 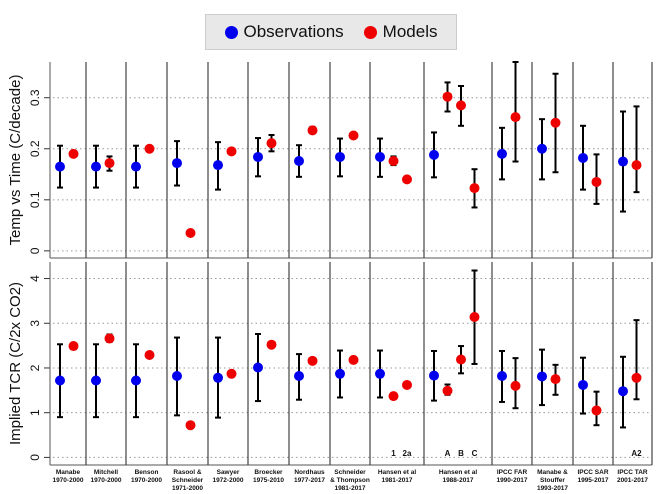 What do you see at coordinates (632, 480) in the screenshot?
I see `column-label: 2001-2017` at bounding box center [632, 480].